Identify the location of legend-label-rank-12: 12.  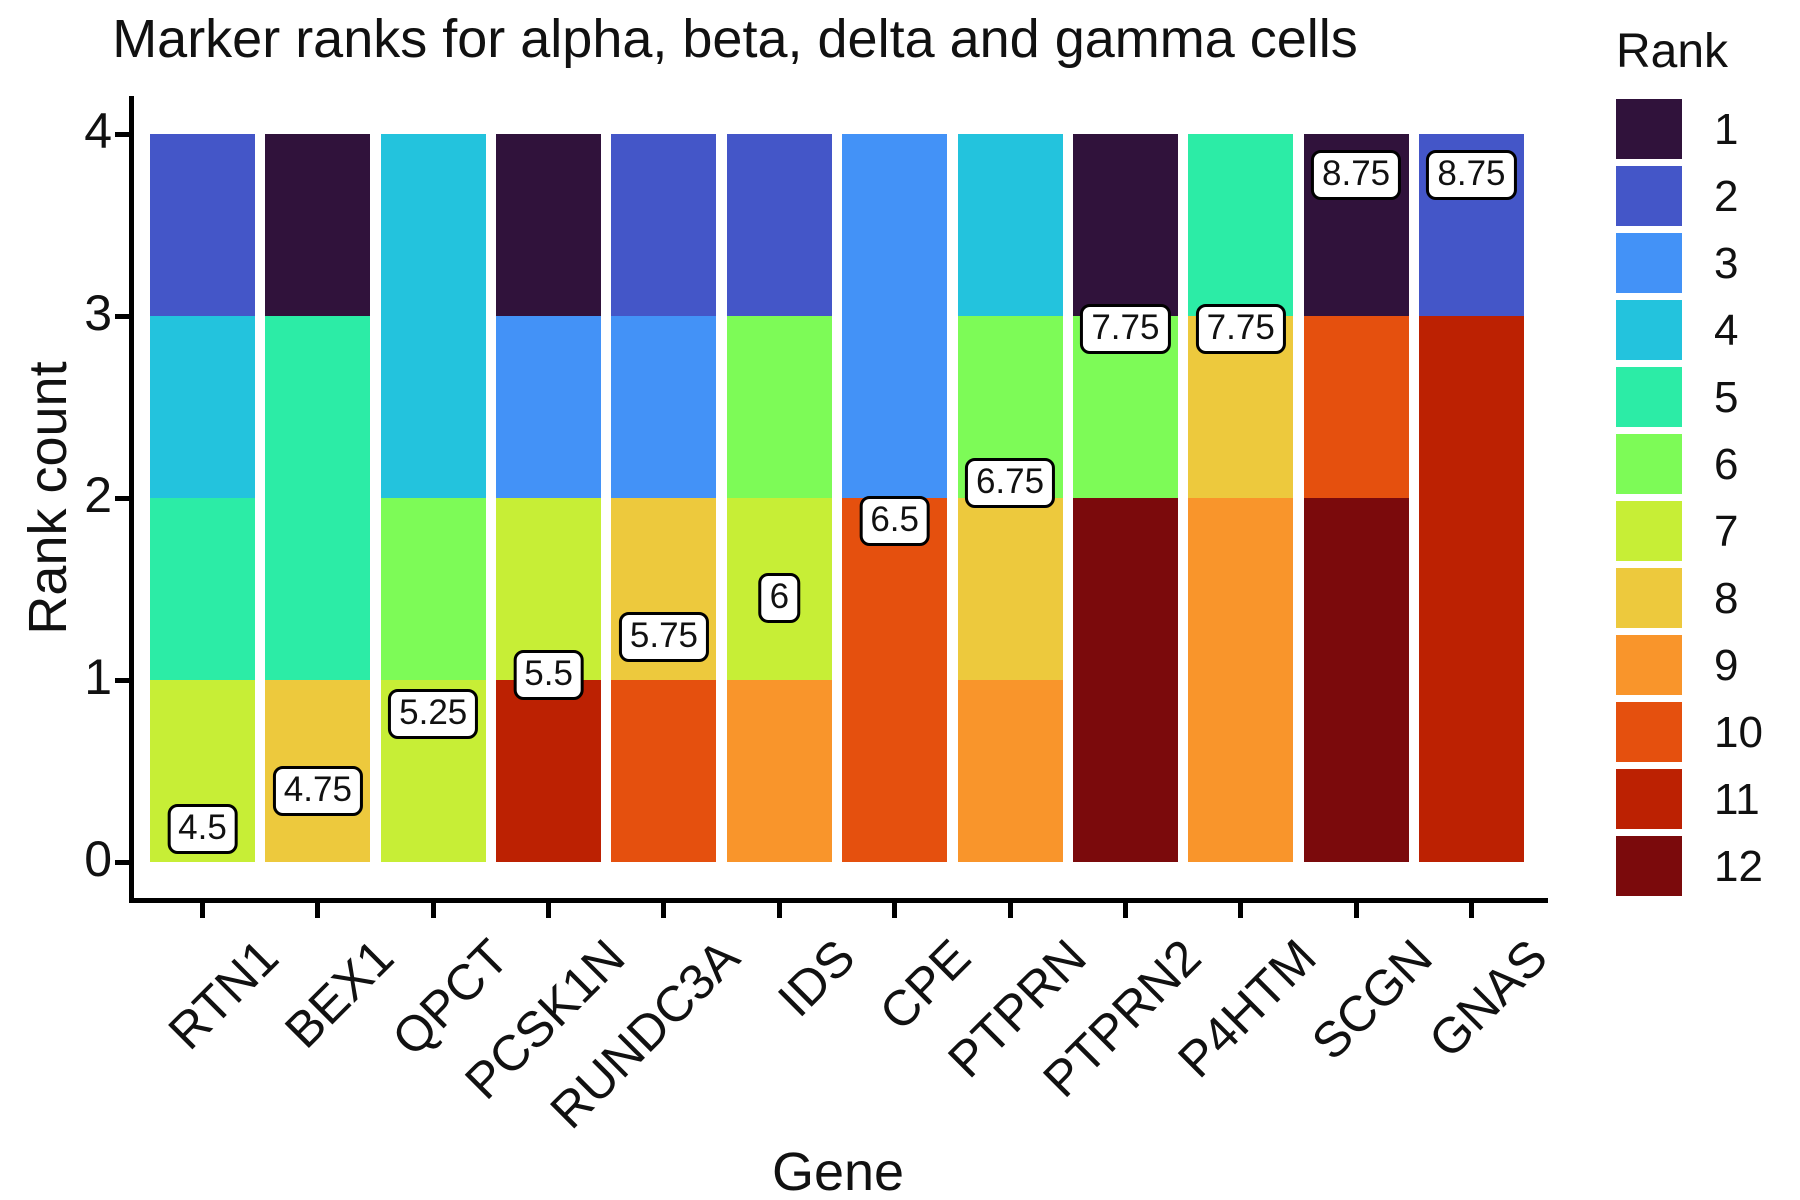
(1738, 866).